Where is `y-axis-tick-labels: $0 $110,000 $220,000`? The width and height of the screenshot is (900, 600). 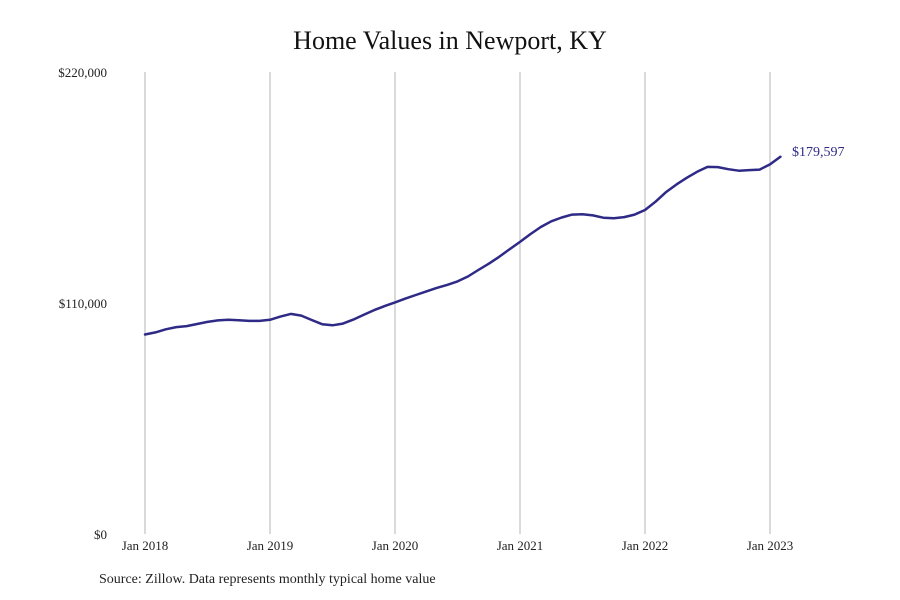
y-axis-tick-labels: $0 $110,000 $220,000 is located at coordinates (82, 303).